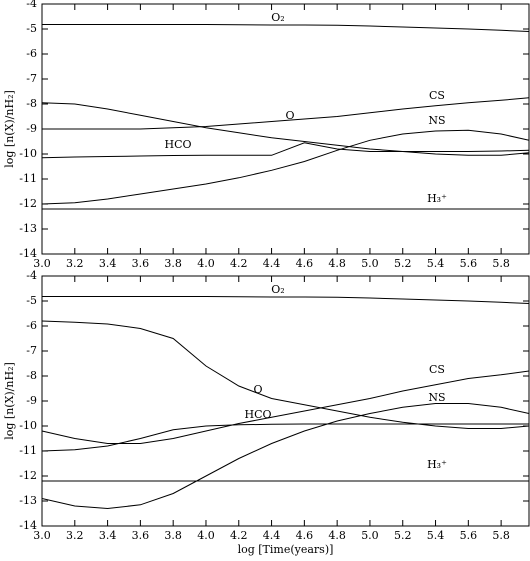 The image size is (530, 561). What do you see at coordinates (286, 549) in the screenshot?
I see `x-axis-label: log [Time(years)]` at bounding box center [286, 549].